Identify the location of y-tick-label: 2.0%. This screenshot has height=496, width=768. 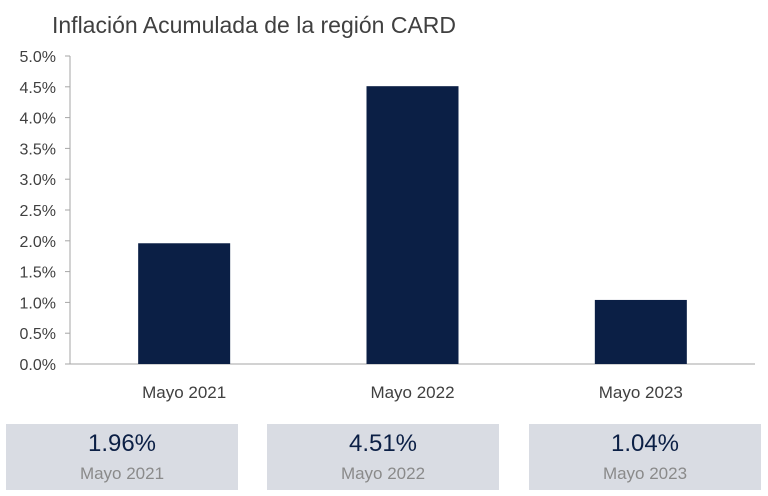
(38, 242).